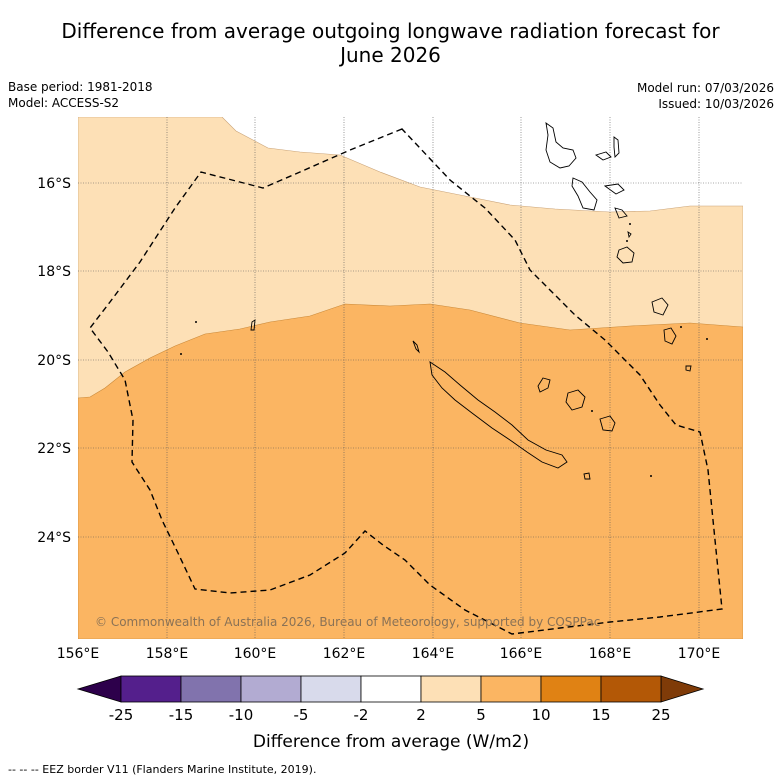 Image resolution: width=781 pixels, height=781 pixels. What do you see at coordinates (670, 336) in the screenshot?
I see `vanuatu-tanna` at bounding box center [670, 336].